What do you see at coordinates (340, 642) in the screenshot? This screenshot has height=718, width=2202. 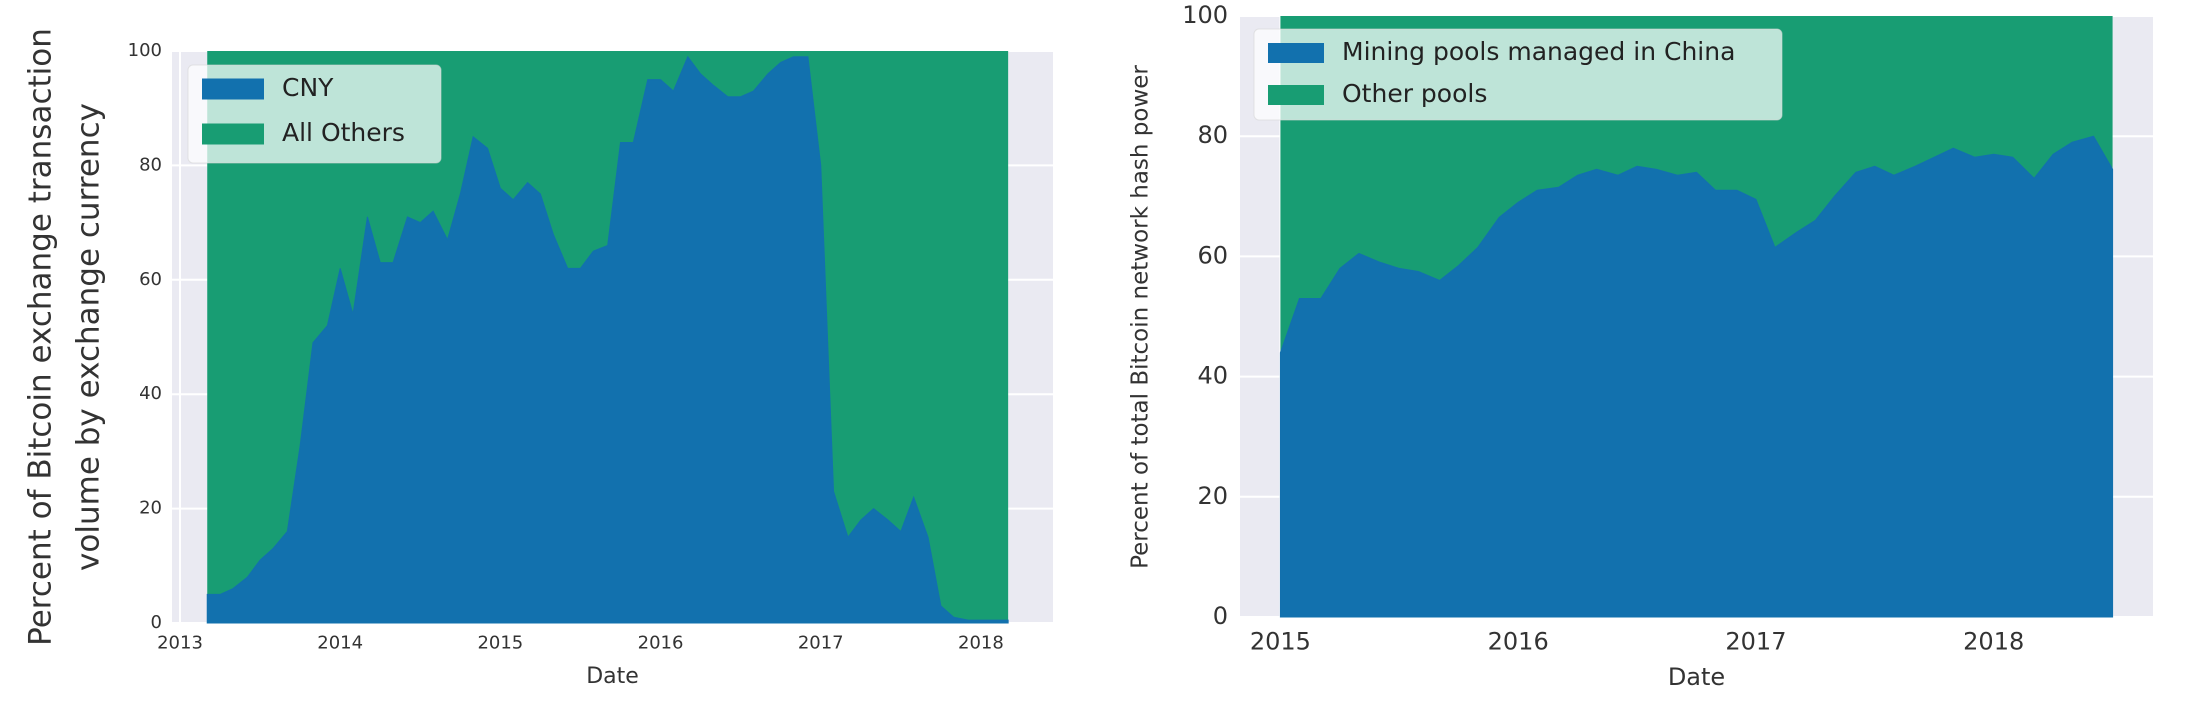 I see `x-tick-label: 2014` at bounding box center [340, 642].